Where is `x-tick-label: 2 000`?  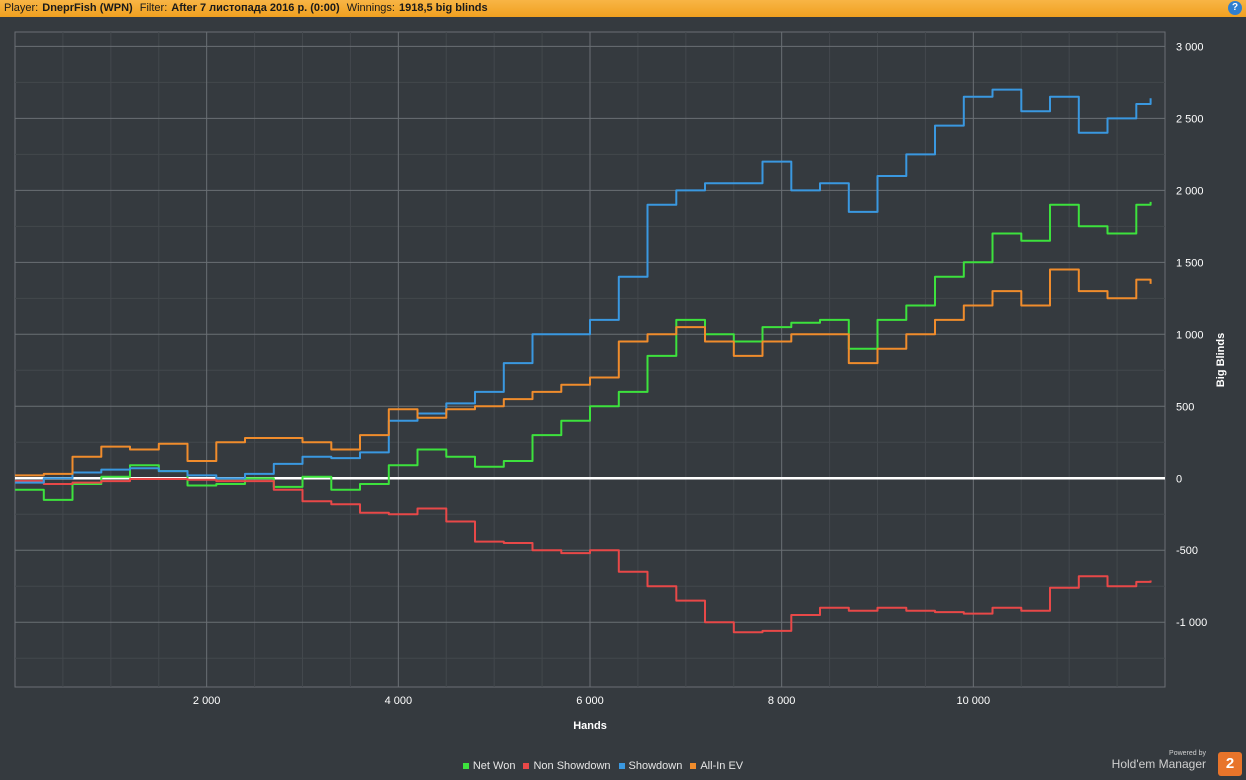
x-tick-label: 2 000 is located at coordinates (207, 701).